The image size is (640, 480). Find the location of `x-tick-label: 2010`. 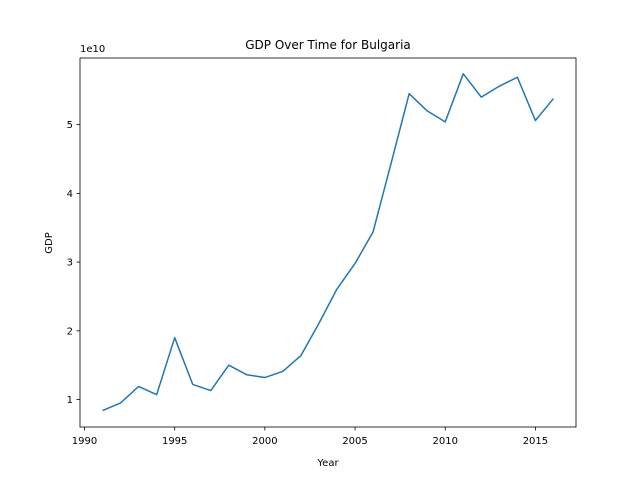

x-tick-label: 2010 is located at coordinates (445, 441).